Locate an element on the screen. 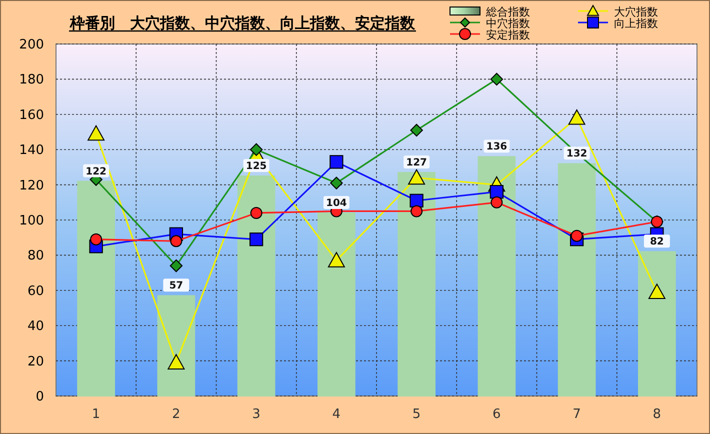 The width and height of the screenshot is (710, 434). y-tick-label: 0 is located at coordinates (40, 397).